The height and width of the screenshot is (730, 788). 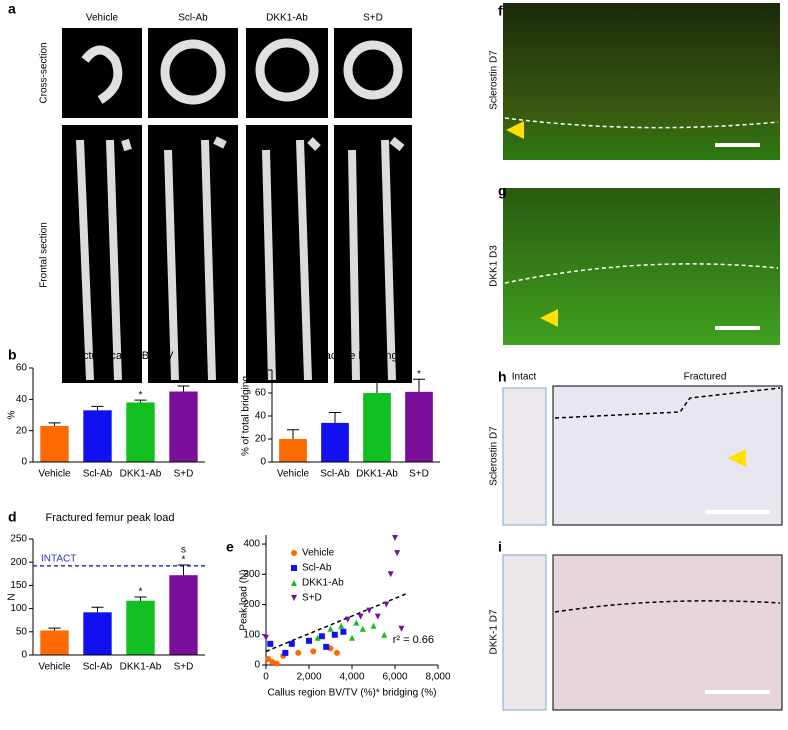 I want to click on column-label: Intact, so click(x=524, y=377).